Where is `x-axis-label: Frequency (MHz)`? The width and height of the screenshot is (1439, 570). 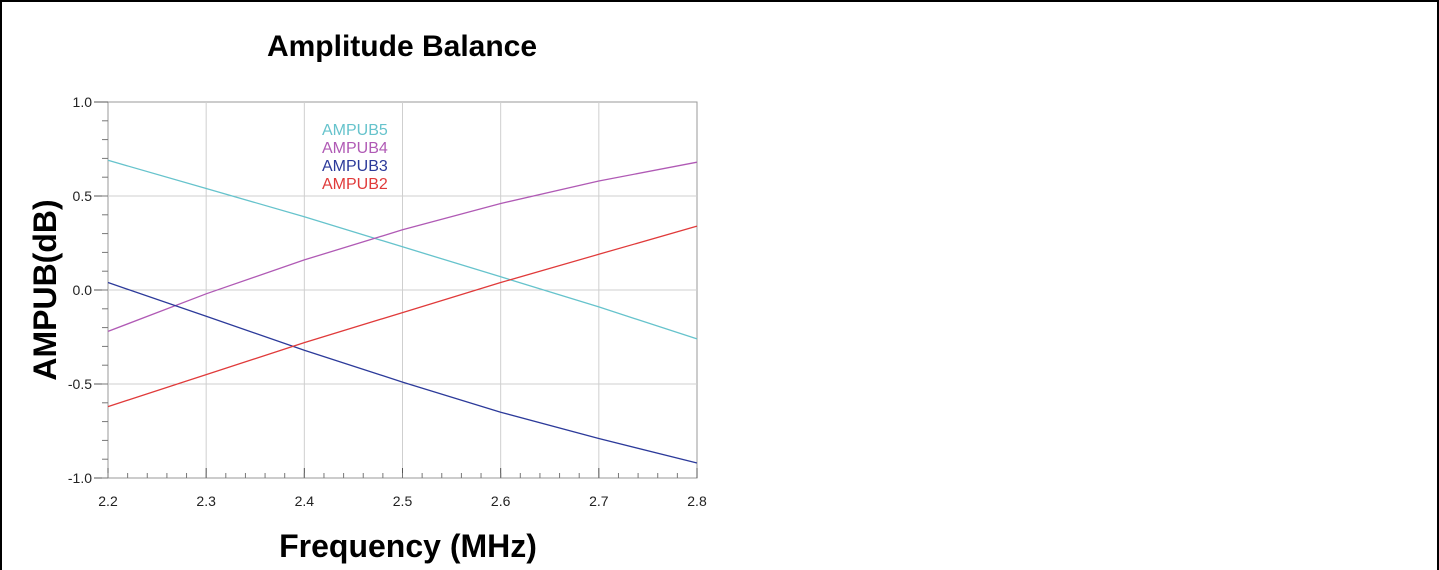
x-axis-label: Frequency (MHz) is located at coordinates (408, 546).